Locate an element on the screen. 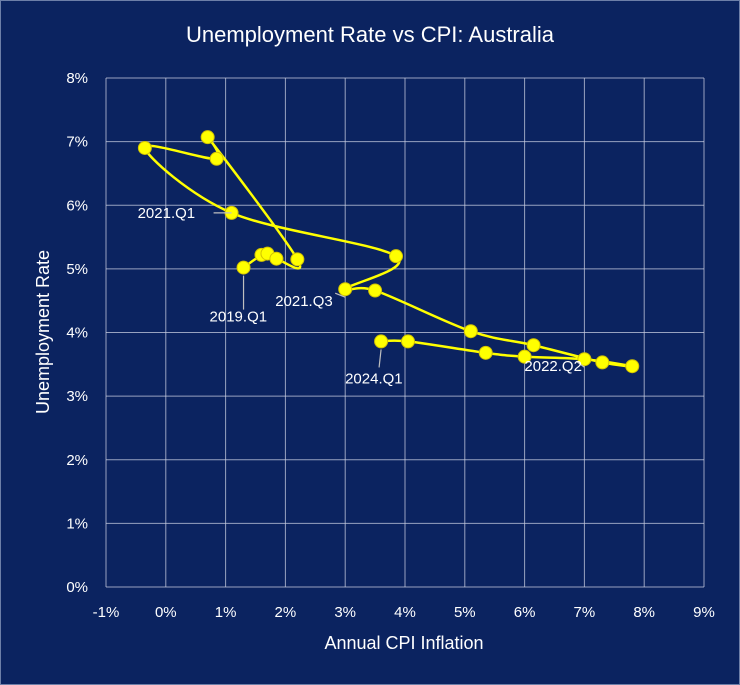  x-tick-label: 5% is located at coordinates (465, 612).